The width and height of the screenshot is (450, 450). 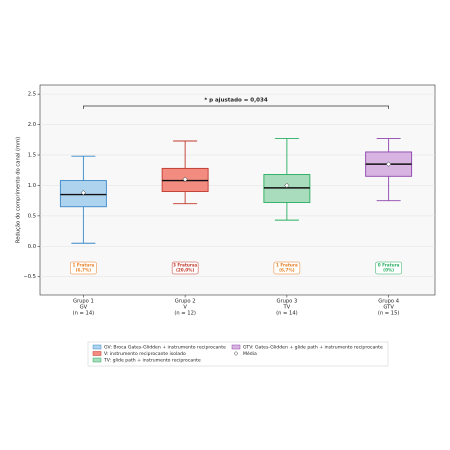 What do you see at coordinates (185, 308) in the screenshot?
I see `group-code: V` at bounding box center [185, 308].